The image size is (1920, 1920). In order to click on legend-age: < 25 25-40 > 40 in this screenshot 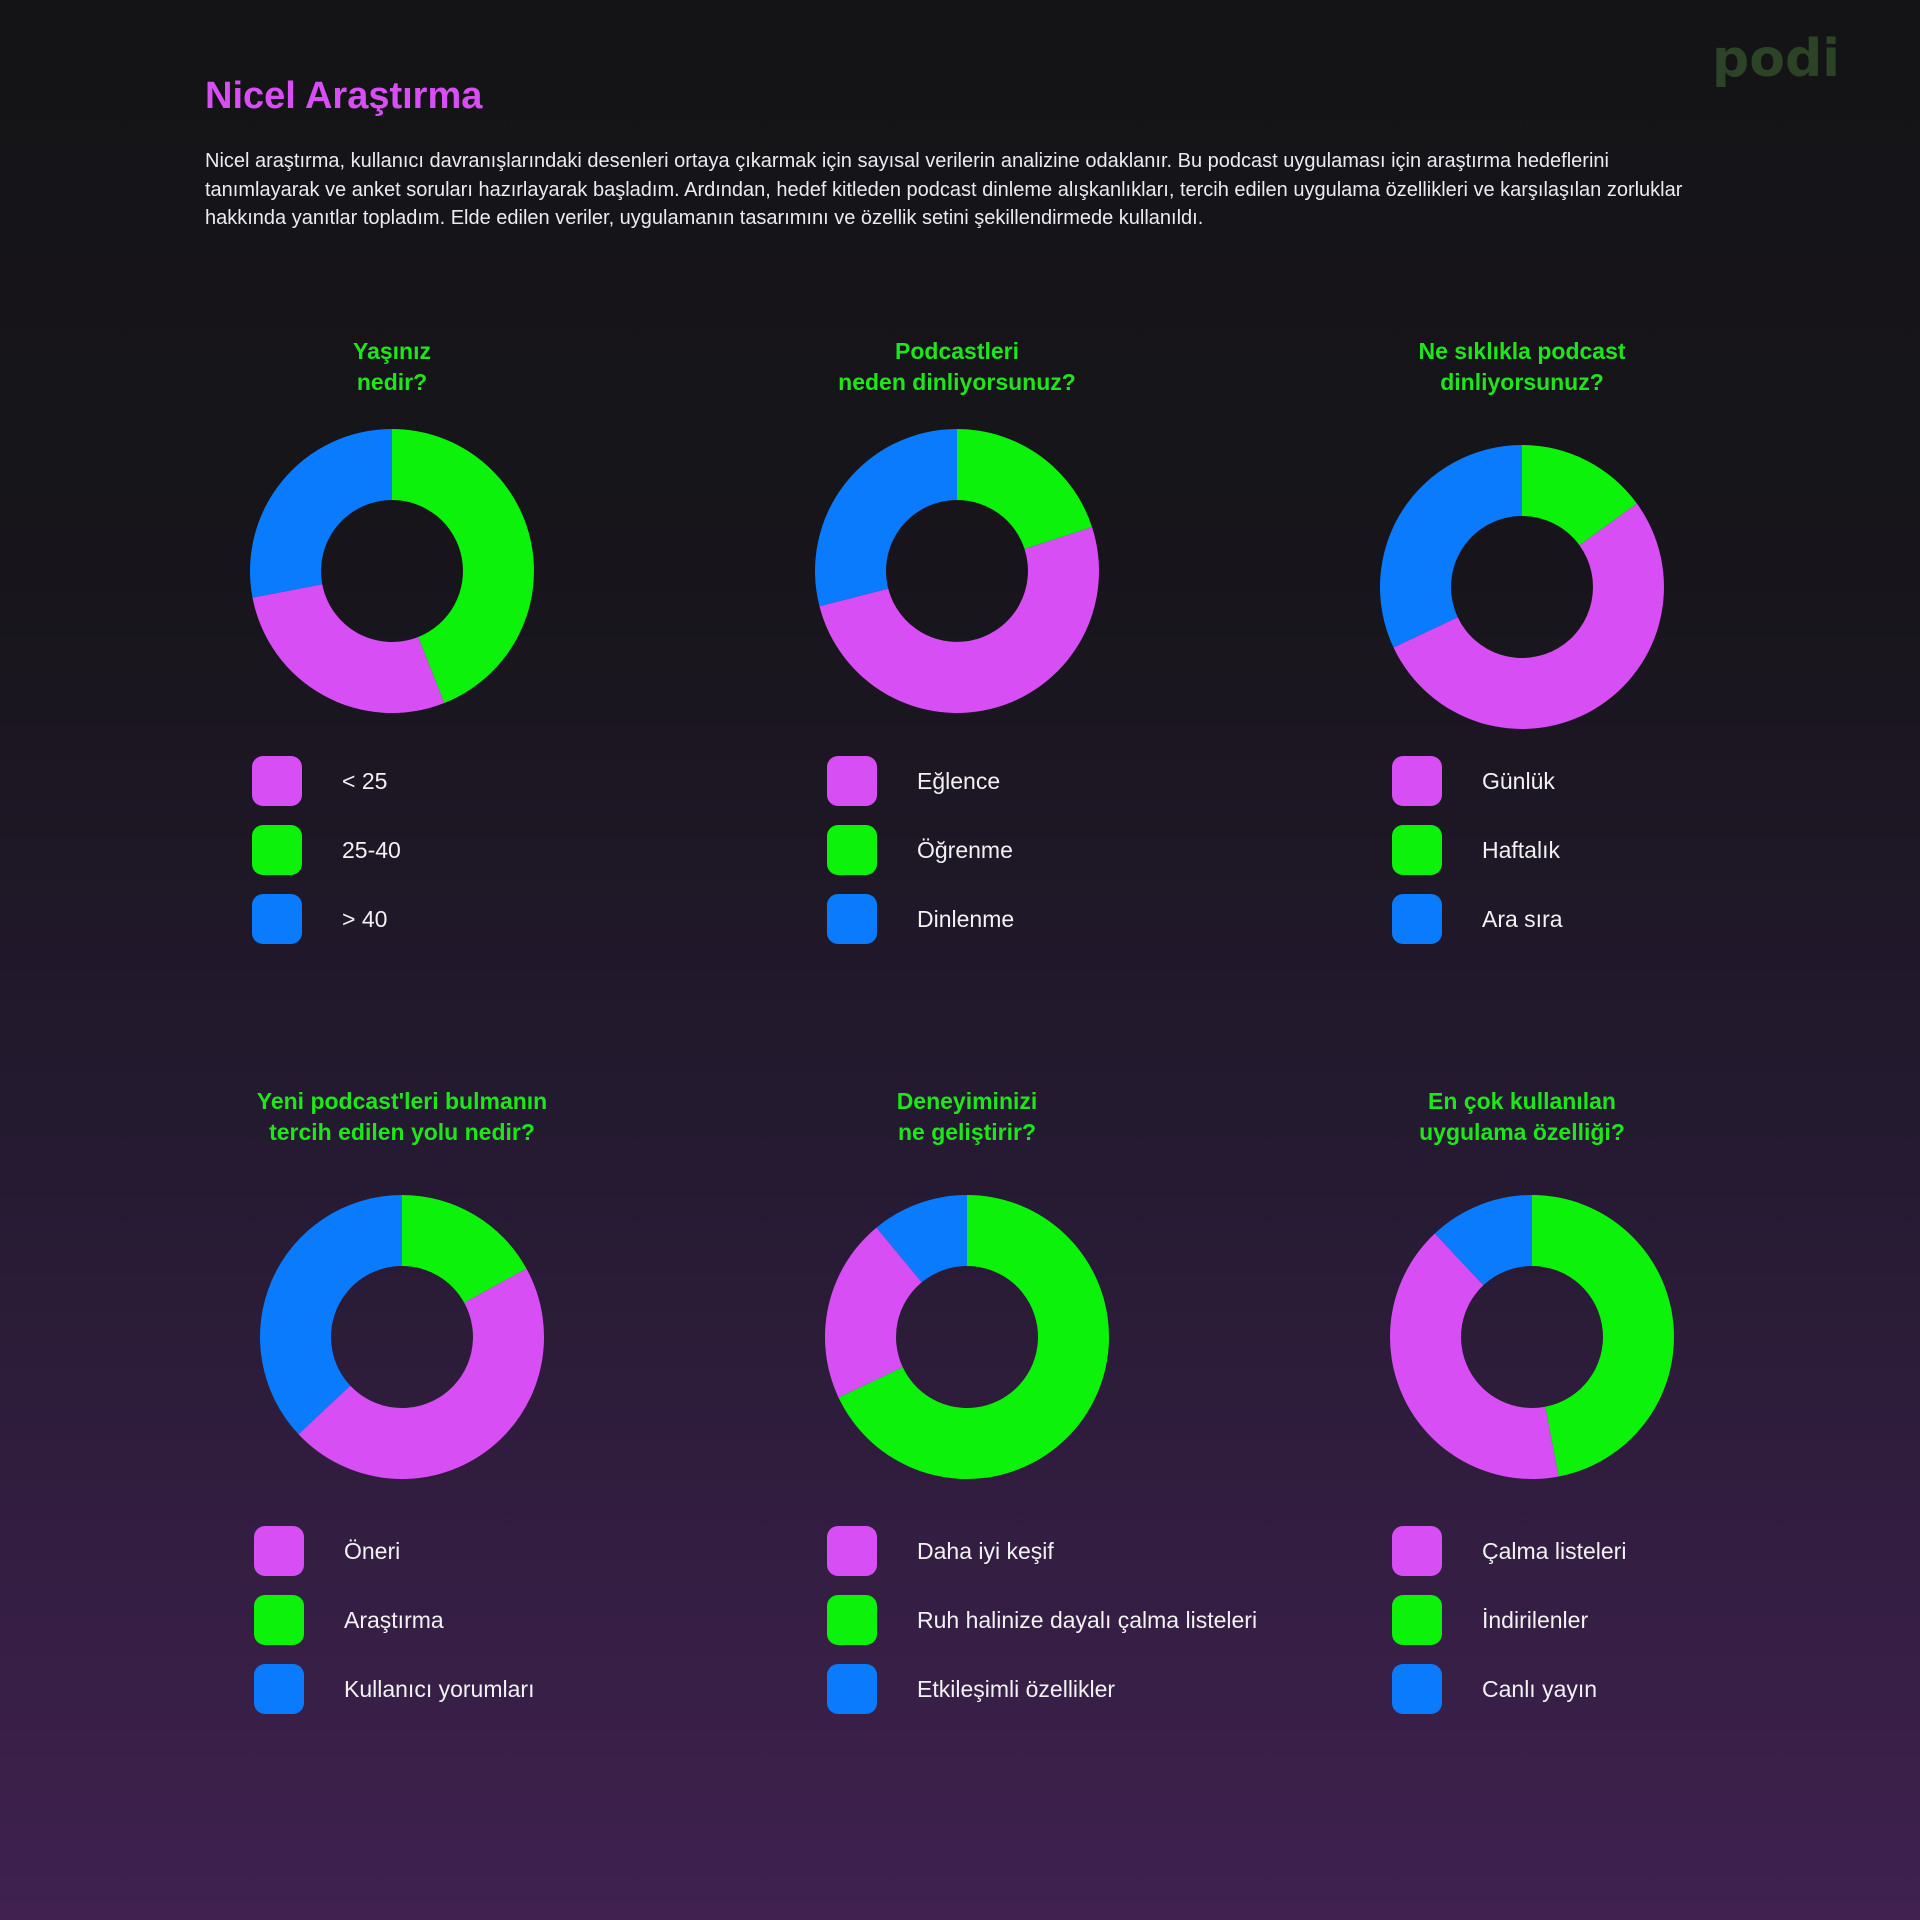, I will do `click(326, 859)`.